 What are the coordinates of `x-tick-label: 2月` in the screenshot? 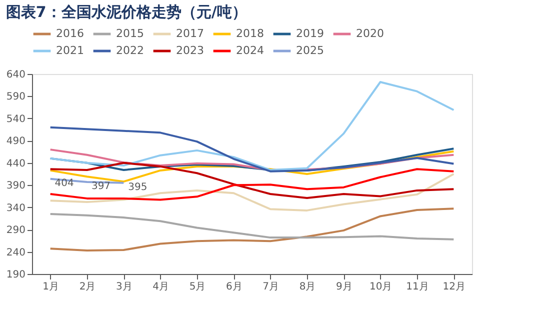 It's located at (87, 287).